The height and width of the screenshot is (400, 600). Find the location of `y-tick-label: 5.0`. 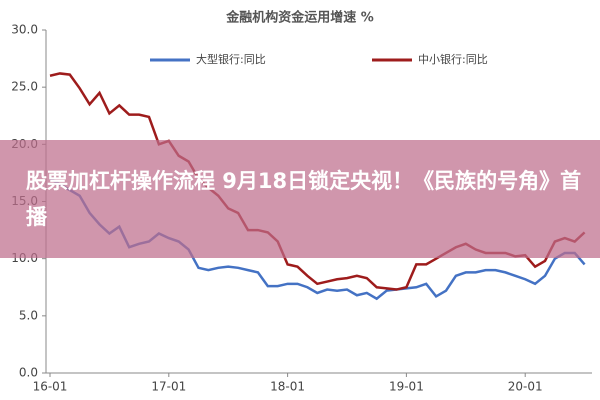

y-tick-label: 5.0 is located at coordinates (28, 315).